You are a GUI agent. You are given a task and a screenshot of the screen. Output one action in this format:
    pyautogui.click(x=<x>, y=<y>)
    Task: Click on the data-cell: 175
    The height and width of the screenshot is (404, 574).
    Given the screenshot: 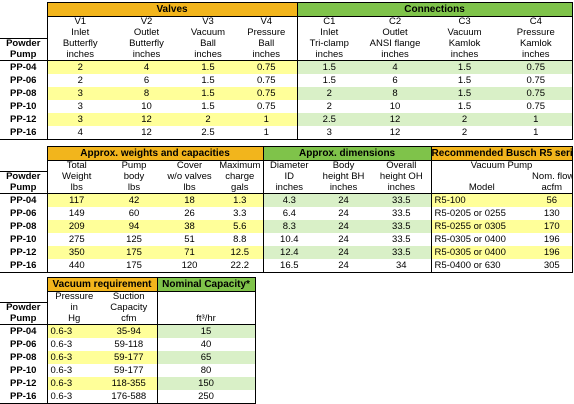 What is the action you would take?
    pyautogui.click(x=134, y=266)
    